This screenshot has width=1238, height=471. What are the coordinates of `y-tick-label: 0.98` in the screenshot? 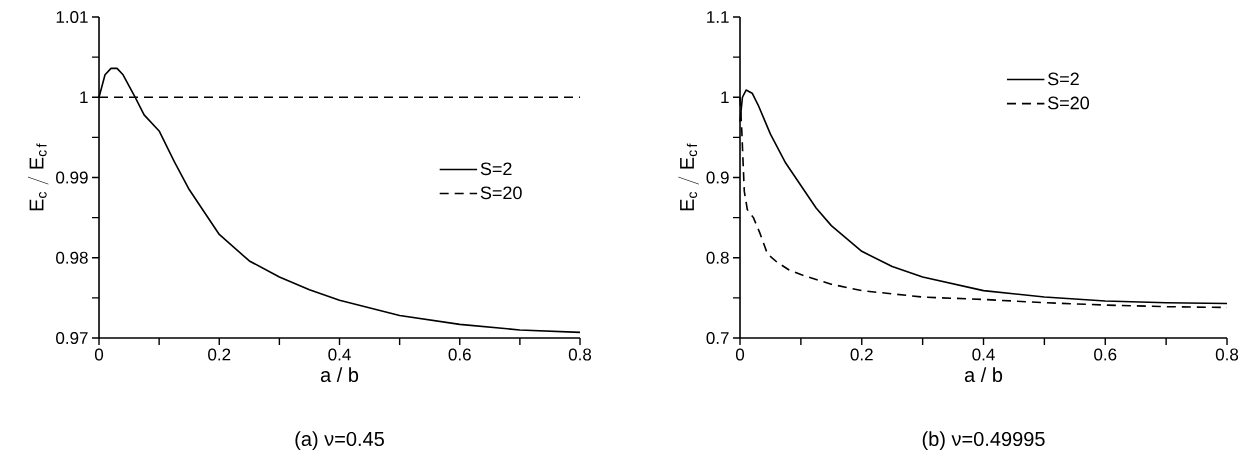 It's located at (72, 257).